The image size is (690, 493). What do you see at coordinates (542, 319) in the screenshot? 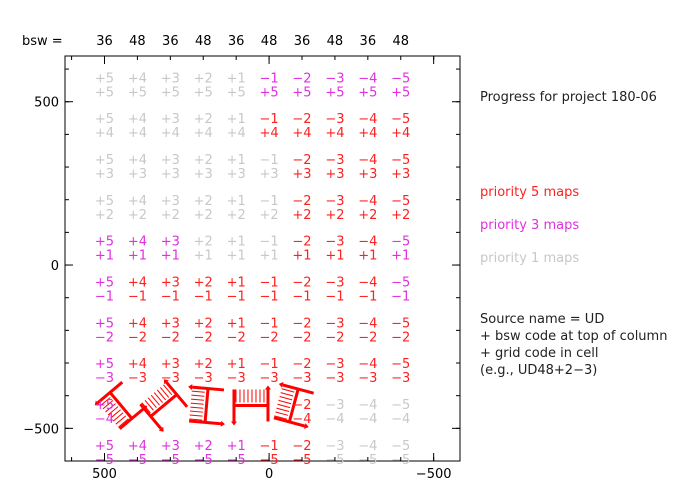
I see `note-line: Source name = UD` at bounding box center [542, 319].